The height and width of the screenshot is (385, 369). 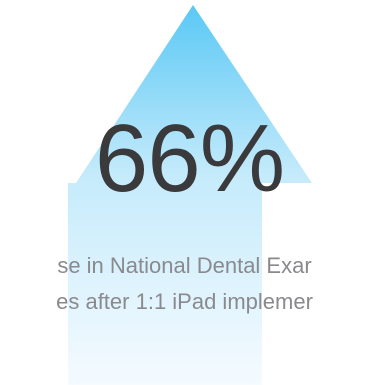 What do you see at coordinates (184, 301) in the screenshot?
I see `caption-line-2: es after 1:1 iPad implemer` at bounding box center [184, 301].